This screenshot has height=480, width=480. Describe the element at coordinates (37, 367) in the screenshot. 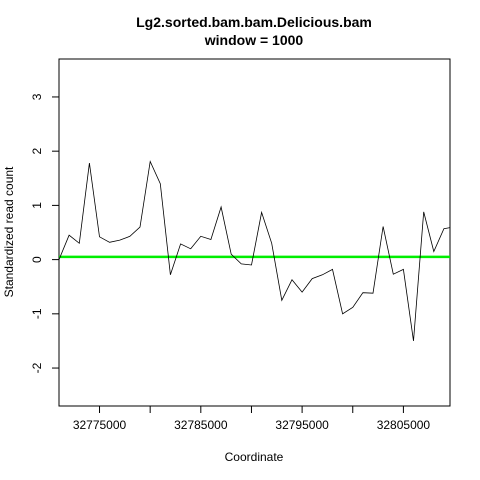

I see `y-tick-label: -2` at that location.